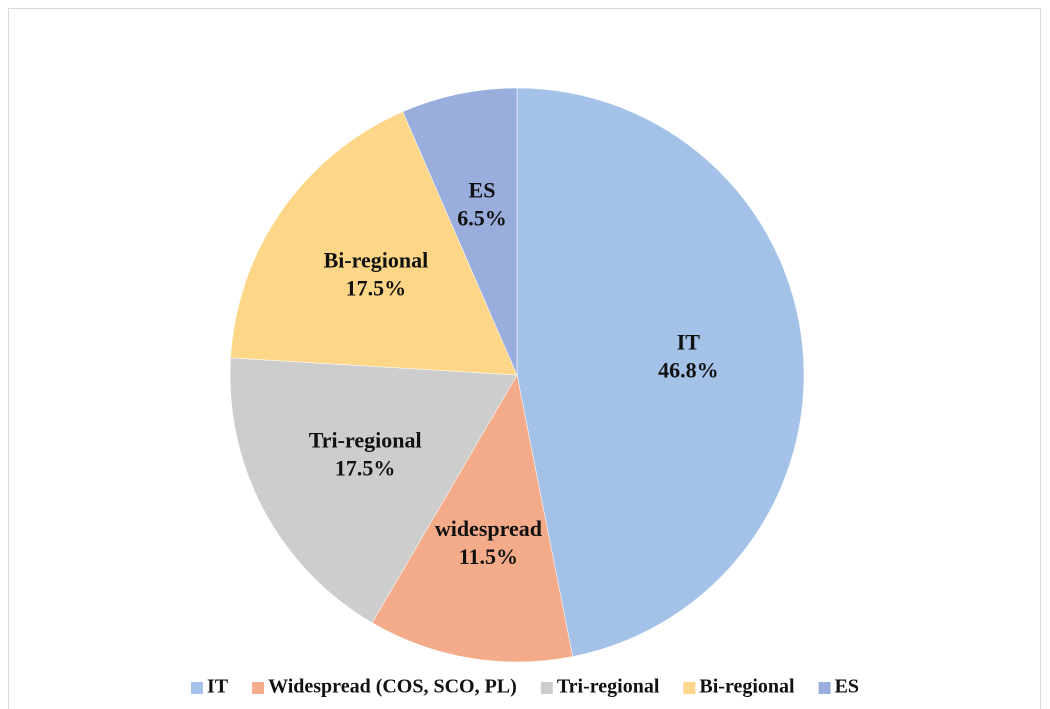 The width and height of the screenshot is (1050, 709). What do you see at coordinates (488, 556) in the screenshot?
I see `slice-value-label: 11.5%` at bounding box center [488, 556].